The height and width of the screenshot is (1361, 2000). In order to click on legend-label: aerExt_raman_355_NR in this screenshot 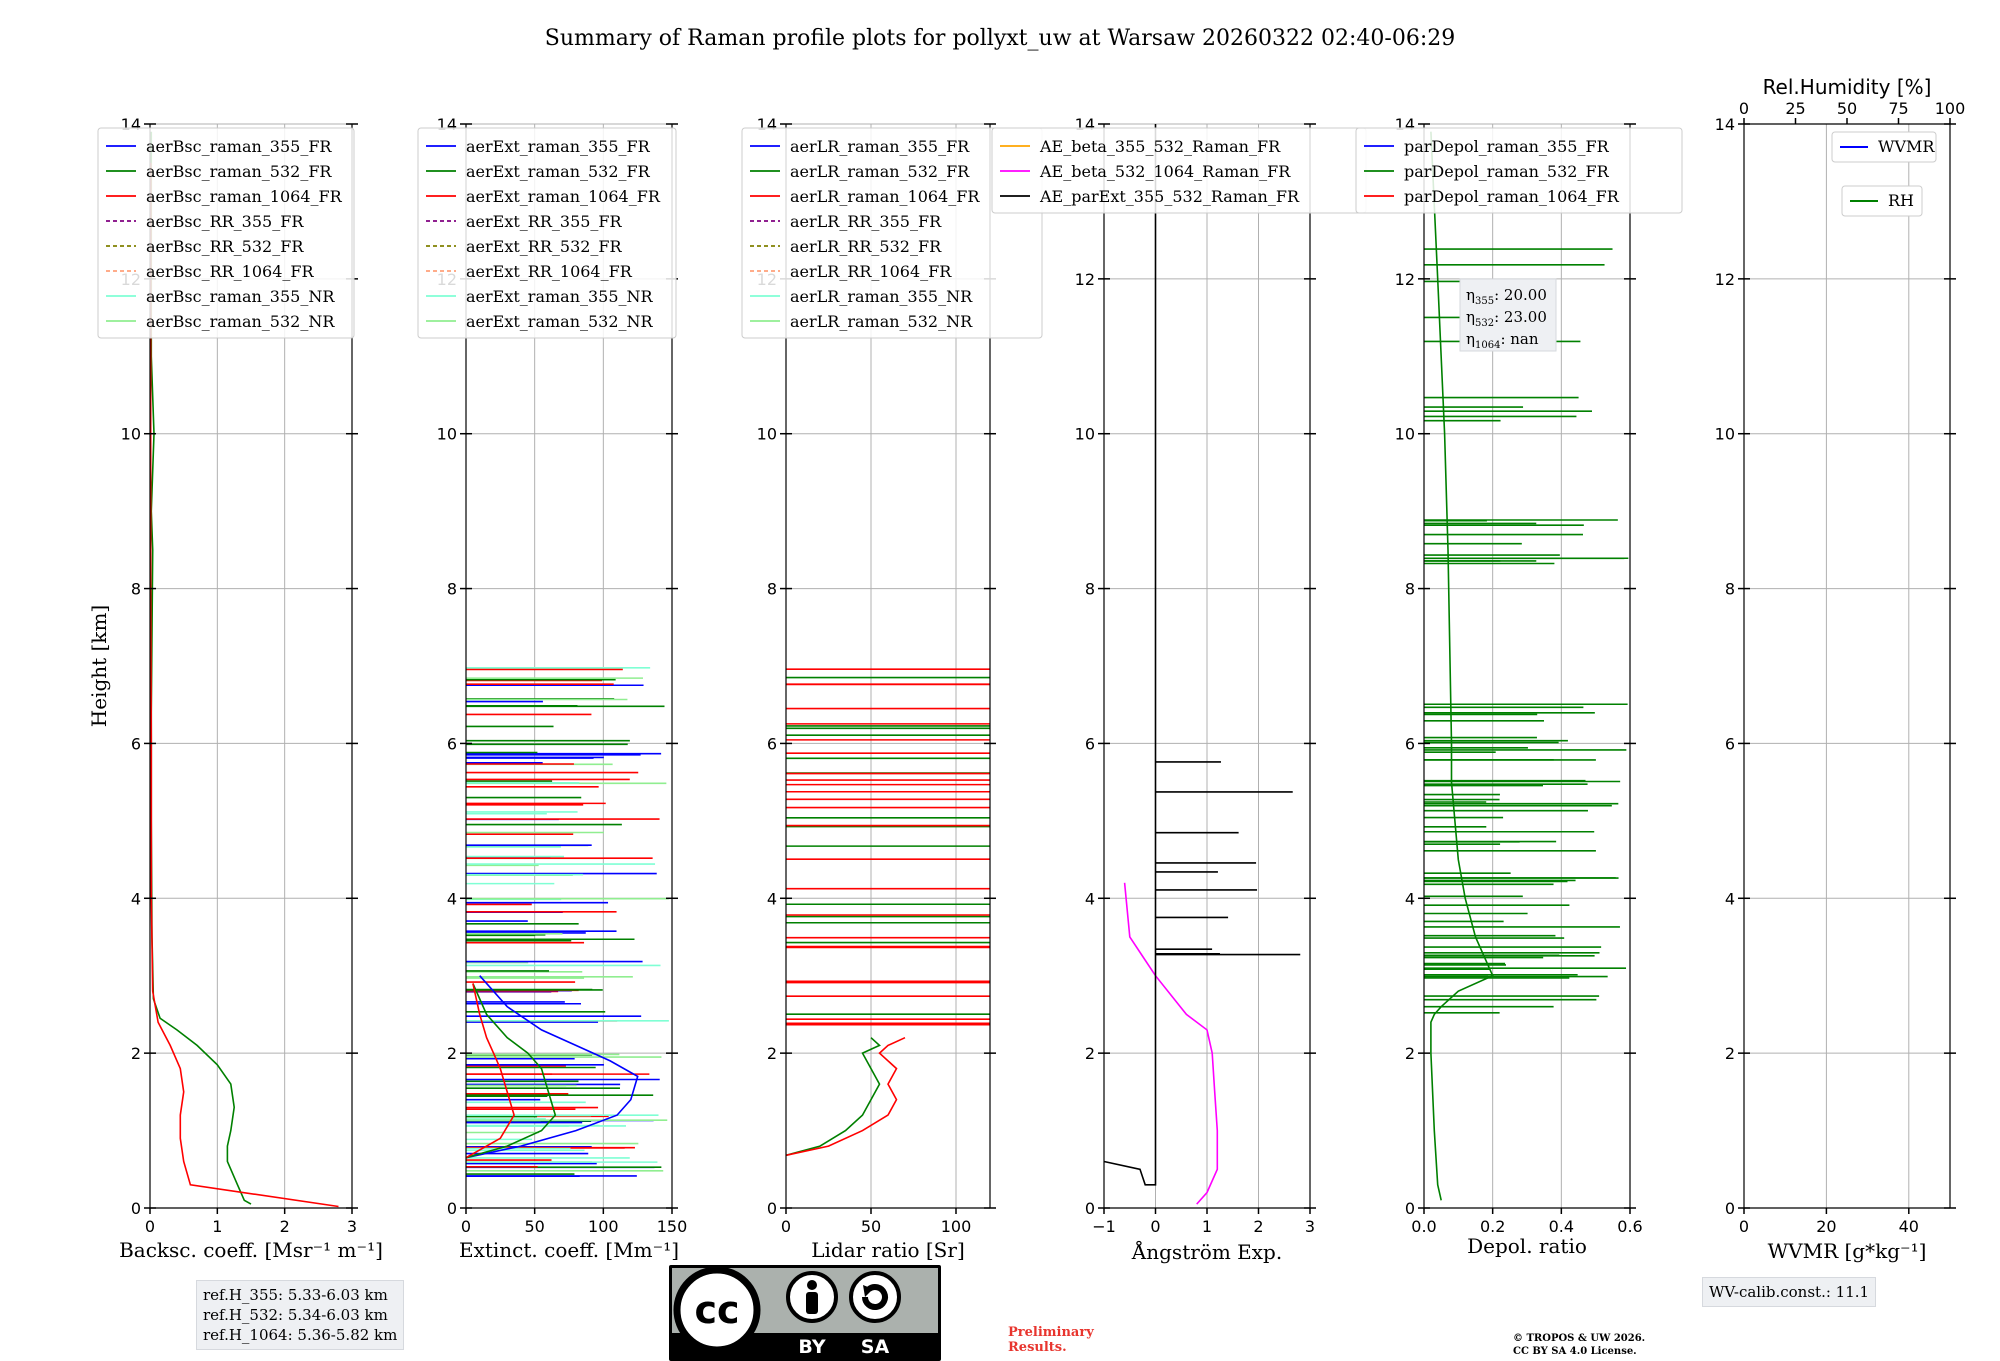, I will do `click(560, 296)`.